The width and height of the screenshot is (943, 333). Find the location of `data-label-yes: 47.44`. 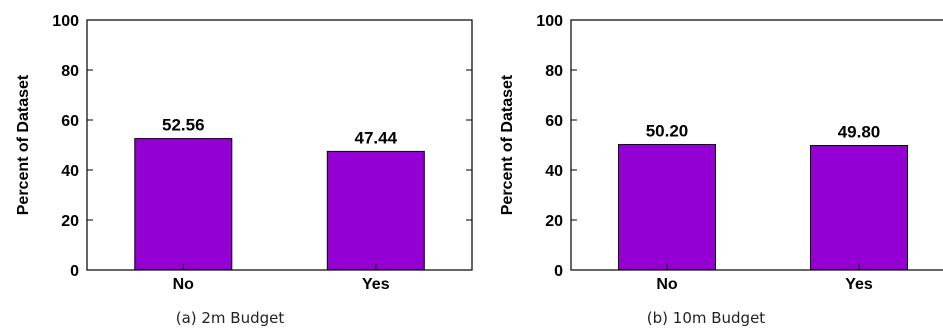

data-label-yes: 47.44 is located at coordinates (376, 137).